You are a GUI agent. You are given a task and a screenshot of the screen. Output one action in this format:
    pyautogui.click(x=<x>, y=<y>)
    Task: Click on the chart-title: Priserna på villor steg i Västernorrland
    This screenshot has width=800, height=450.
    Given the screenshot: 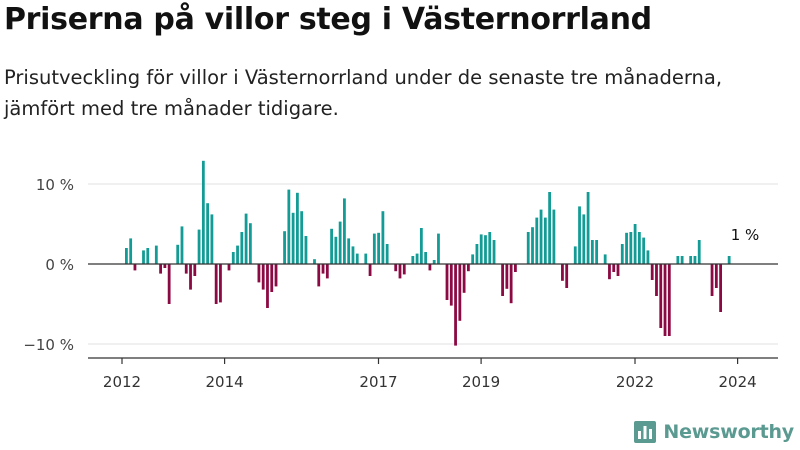 What is the action you would take?
    pyautogui.click(x=328, y=19)
    